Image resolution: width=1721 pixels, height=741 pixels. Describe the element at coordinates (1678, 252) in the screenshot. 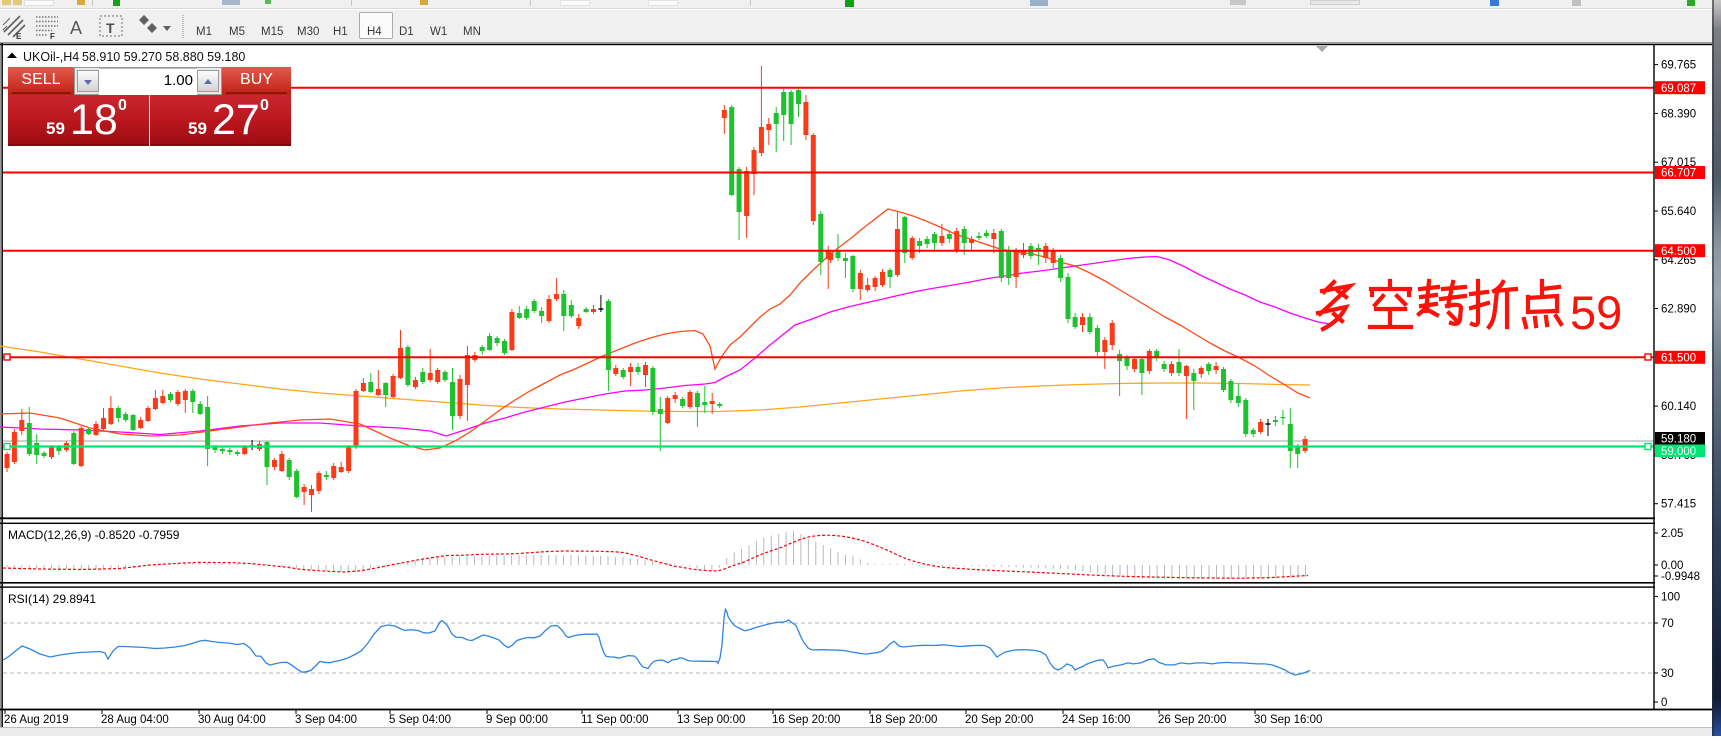

I see `svg-text: 64.500` at that location.